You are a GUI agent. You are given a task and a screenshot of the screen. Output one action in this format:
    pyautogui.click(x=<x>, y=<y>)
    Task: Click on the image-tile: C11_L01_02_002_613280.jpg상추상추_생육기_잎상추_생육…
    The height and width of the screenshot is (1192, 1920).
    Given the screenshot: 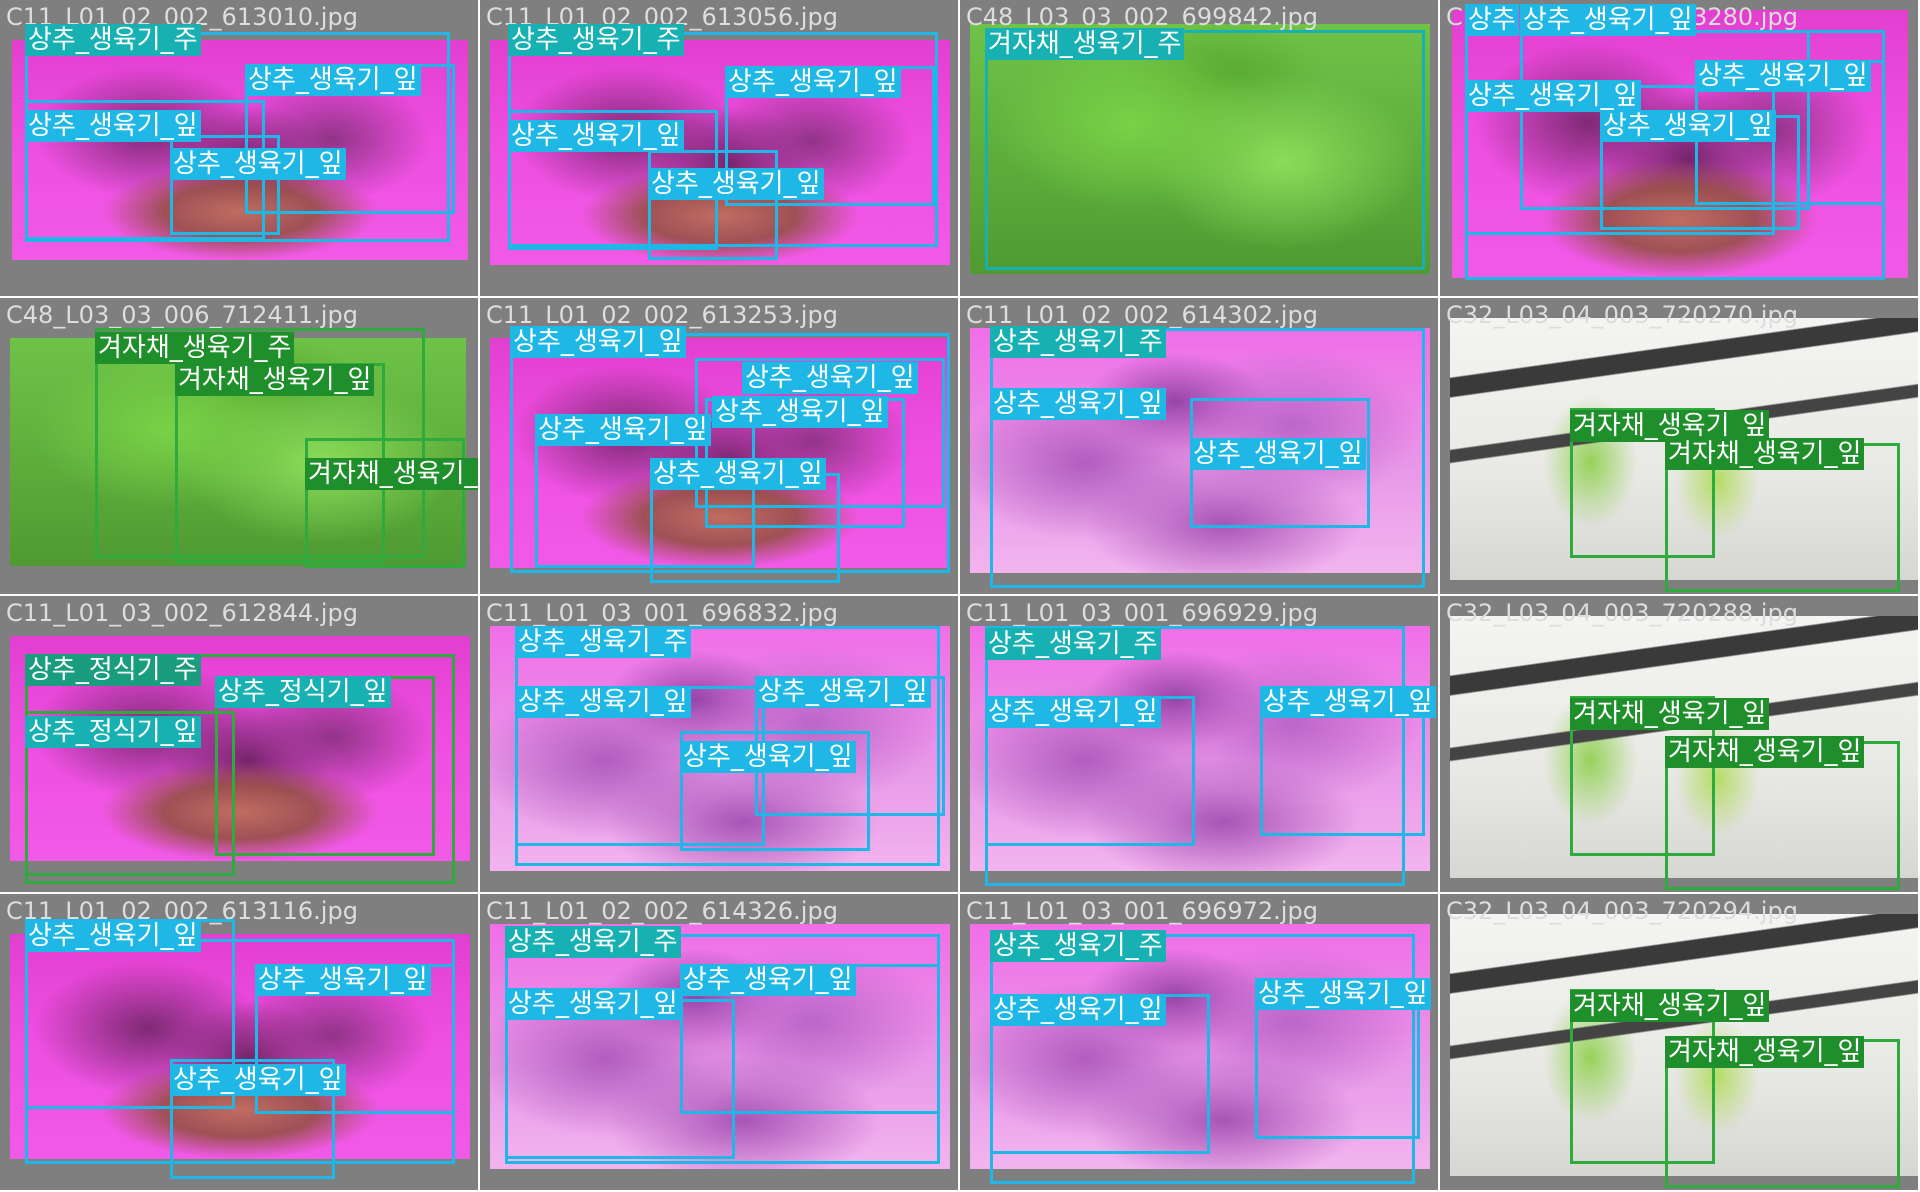 What is the action you would take?
    pyautogui.click(x=1679, y=148)
    